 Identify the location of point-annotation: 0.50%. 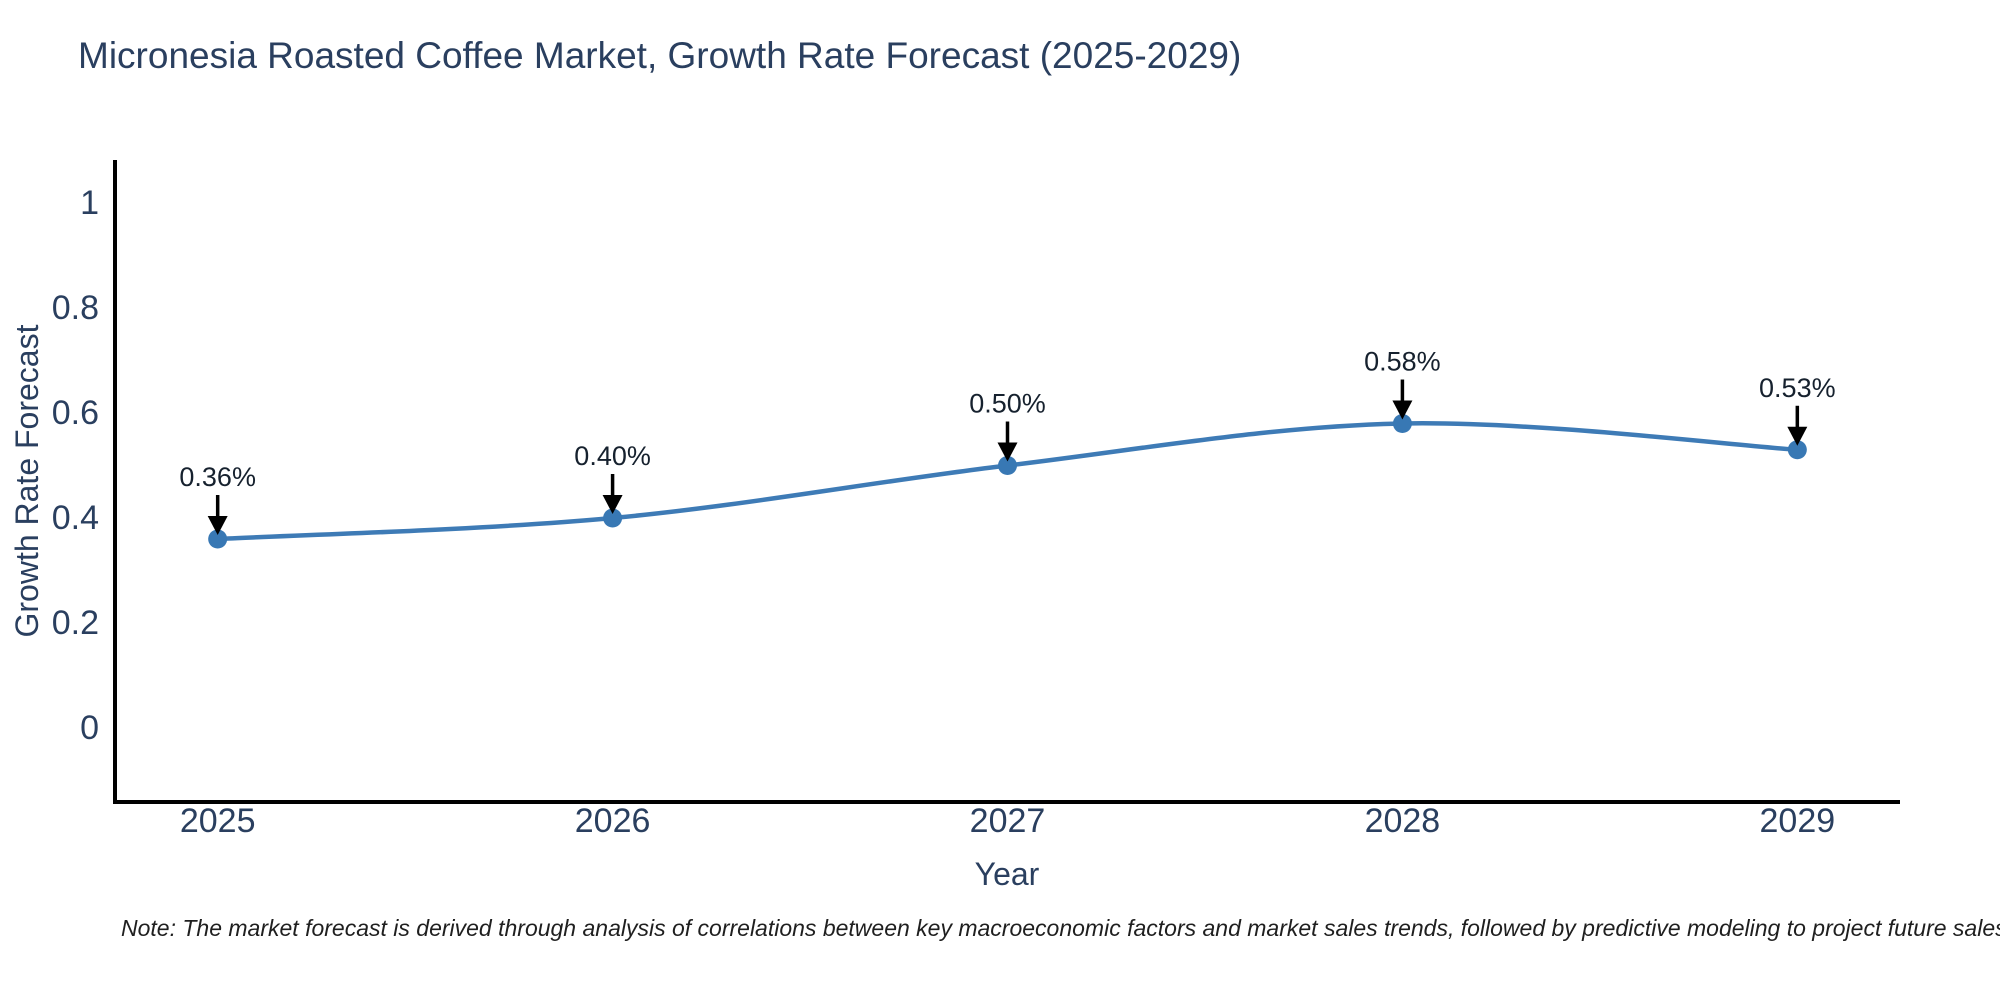
(1007, 425).